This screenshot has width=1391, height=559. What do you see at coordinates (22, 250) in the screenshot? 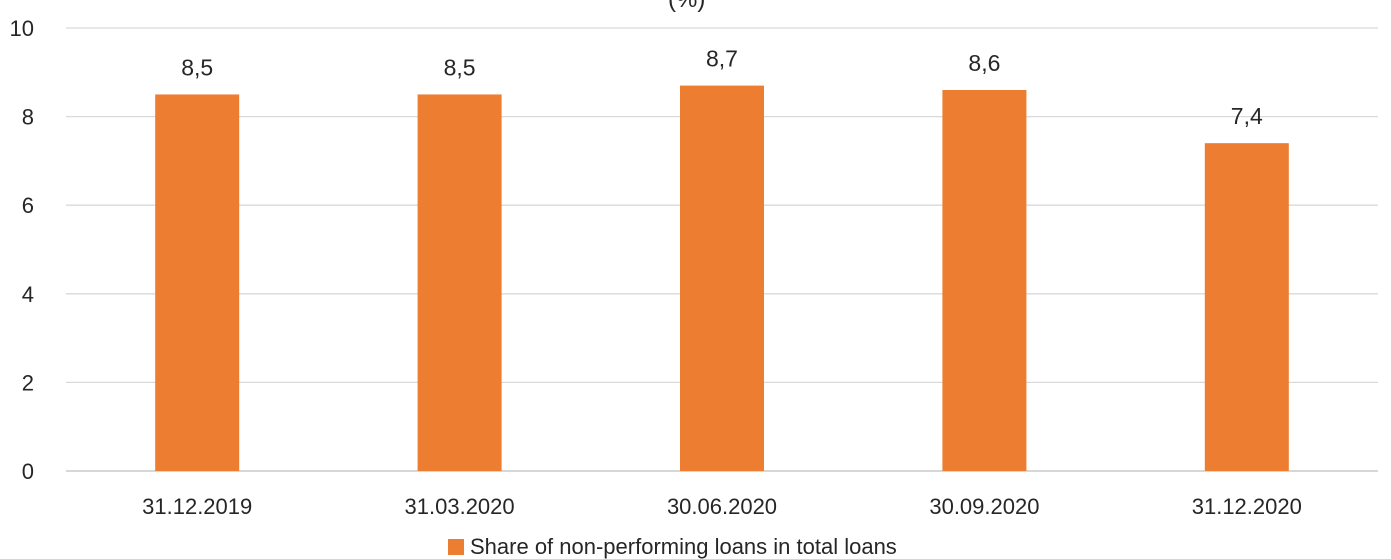
I see `y-axis-ticks: 0 2 4 6 8 10` at bounding box center [22, 250].